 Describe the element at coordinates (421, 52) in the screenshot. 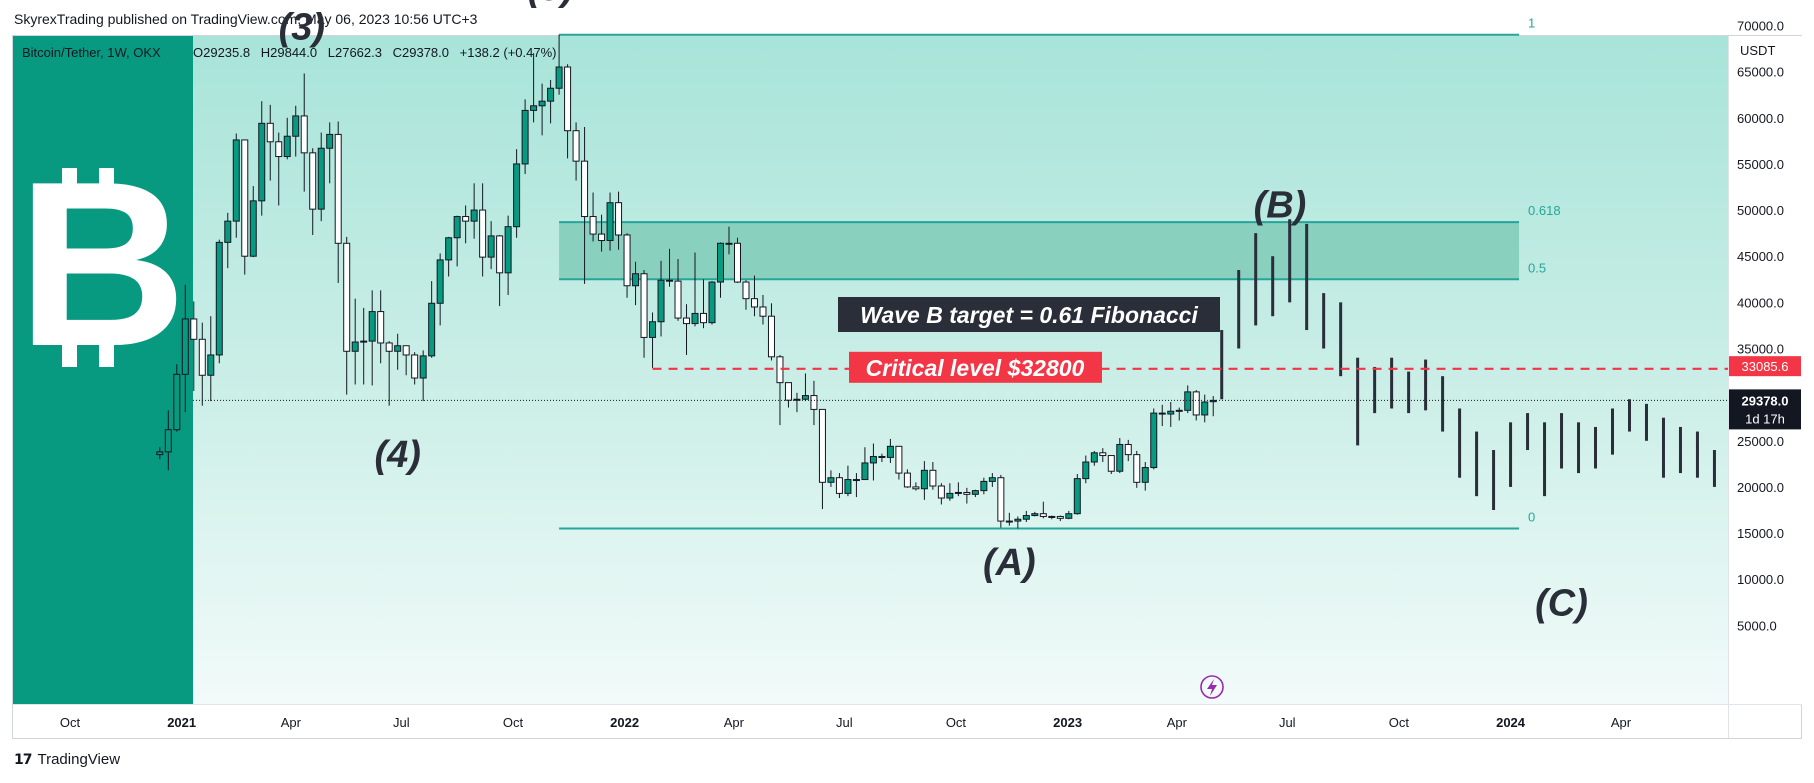

I see `ohlc-close: C29378.0` at that location.